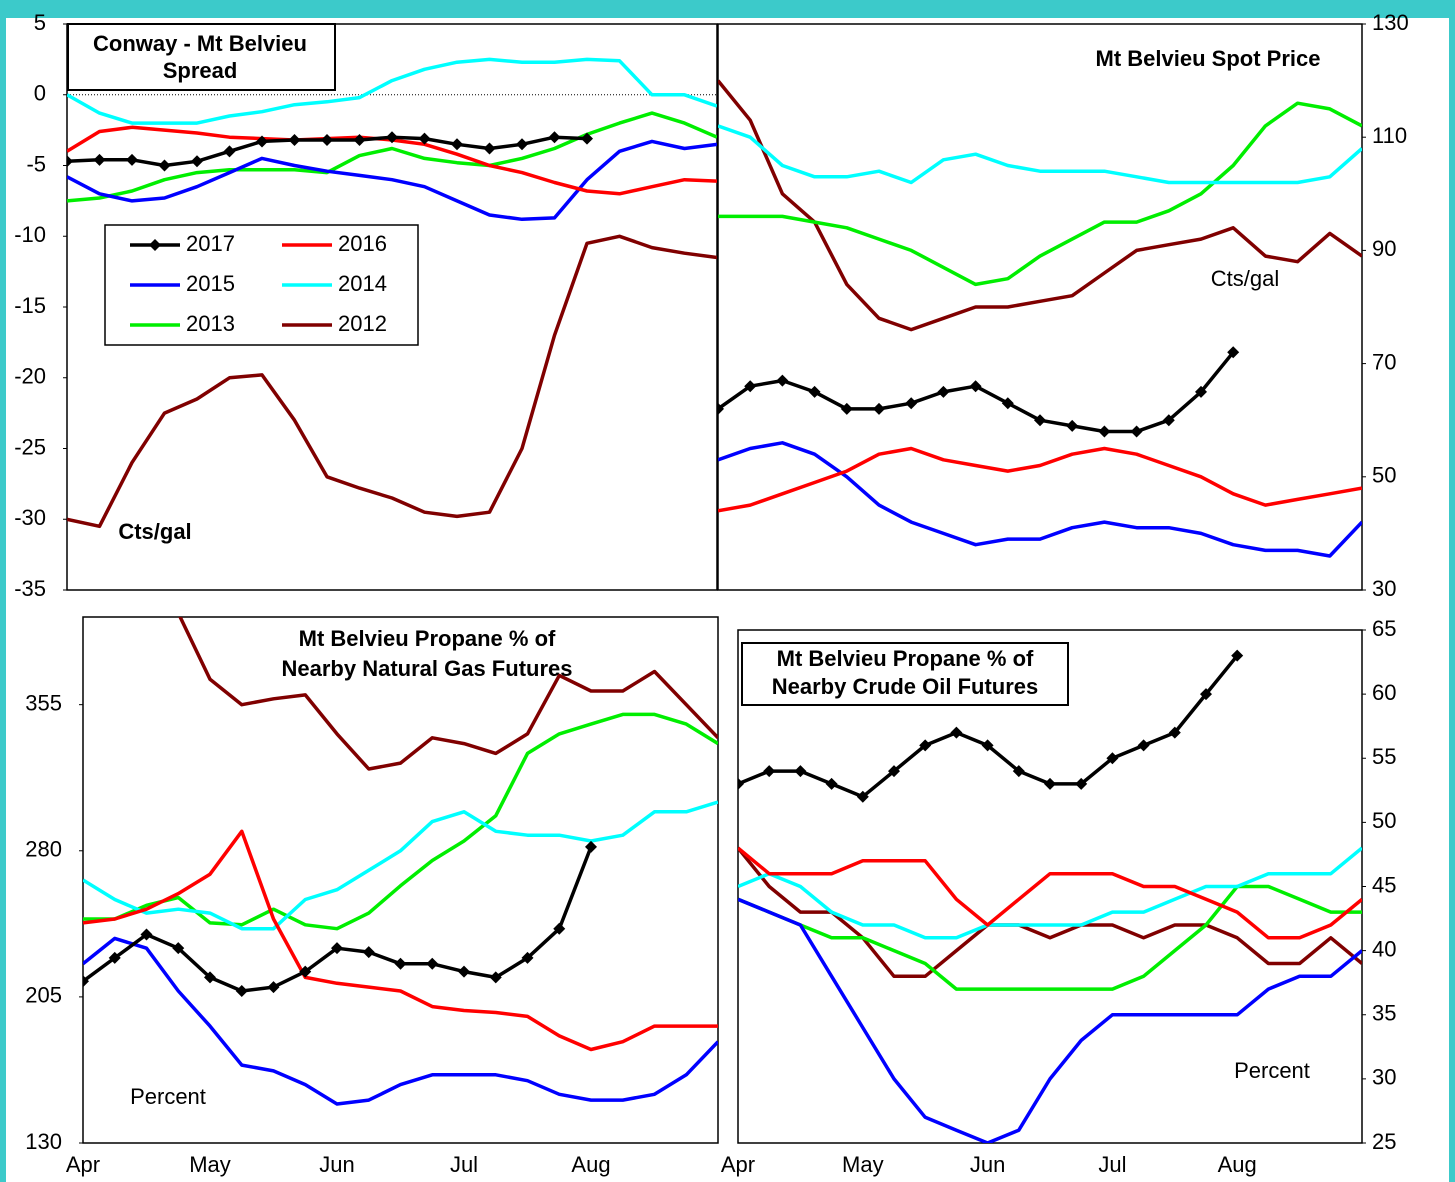 Image resolution: width=1455 pixels, height=1182 pixels. Describe the element at coordinates (1384, 756) in the screenshot. I see `y-tick-label: 55` at that location.